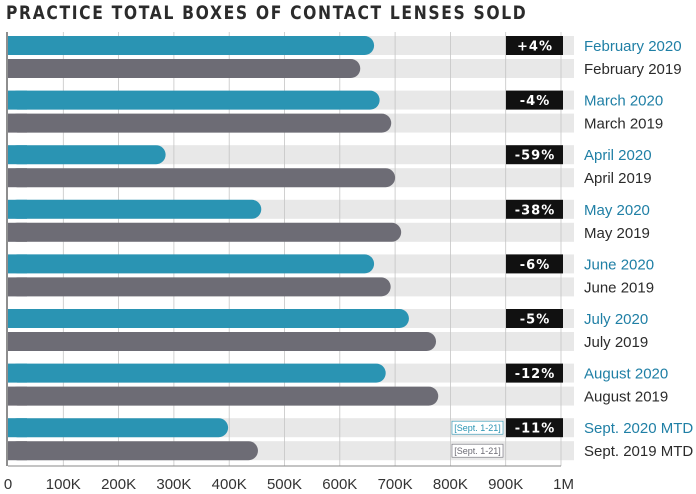  I want to click on change-badge-label: -38%, so click(535, 210).